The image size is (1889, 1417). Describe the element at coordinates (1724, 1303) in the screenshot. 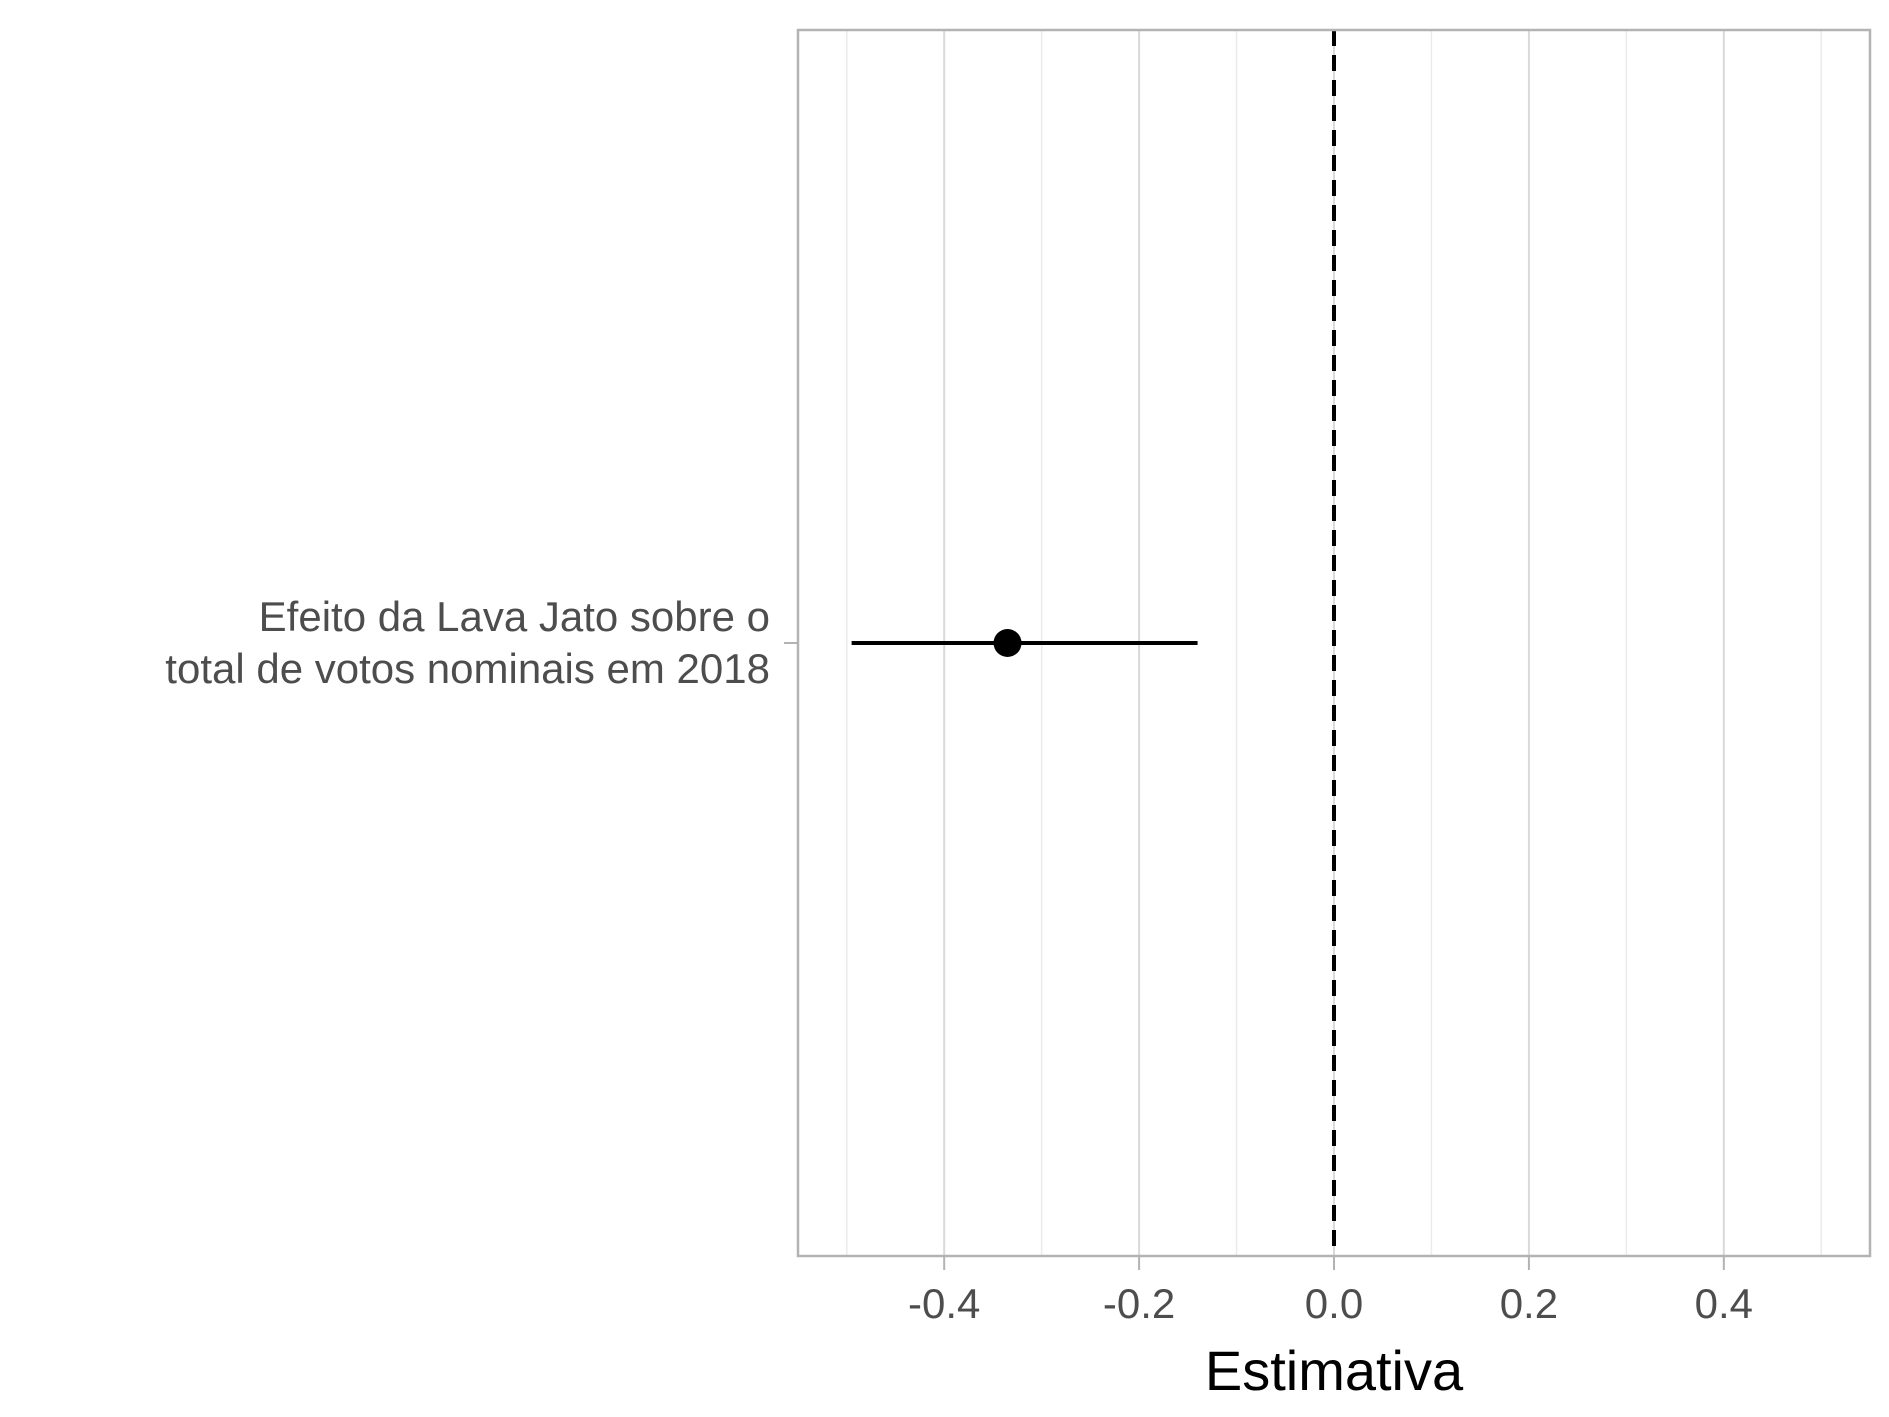

I see `x-tick-label: 0.4` at that location.